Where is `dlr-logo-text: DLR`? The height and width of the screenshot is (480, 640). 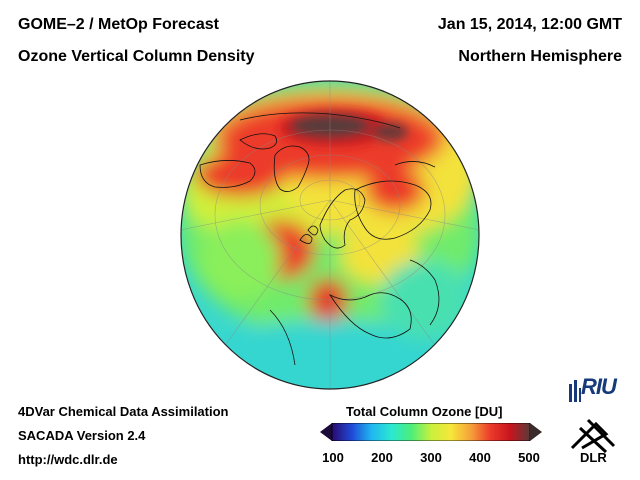 dlr-logo-text: DLR is located at coordinates (593, 457).